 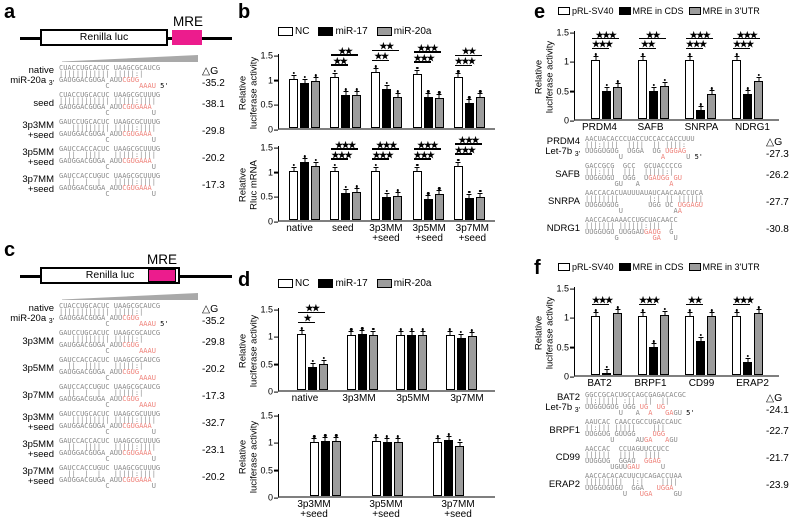 I want to click on bar-group, so click(x=461, y=359).